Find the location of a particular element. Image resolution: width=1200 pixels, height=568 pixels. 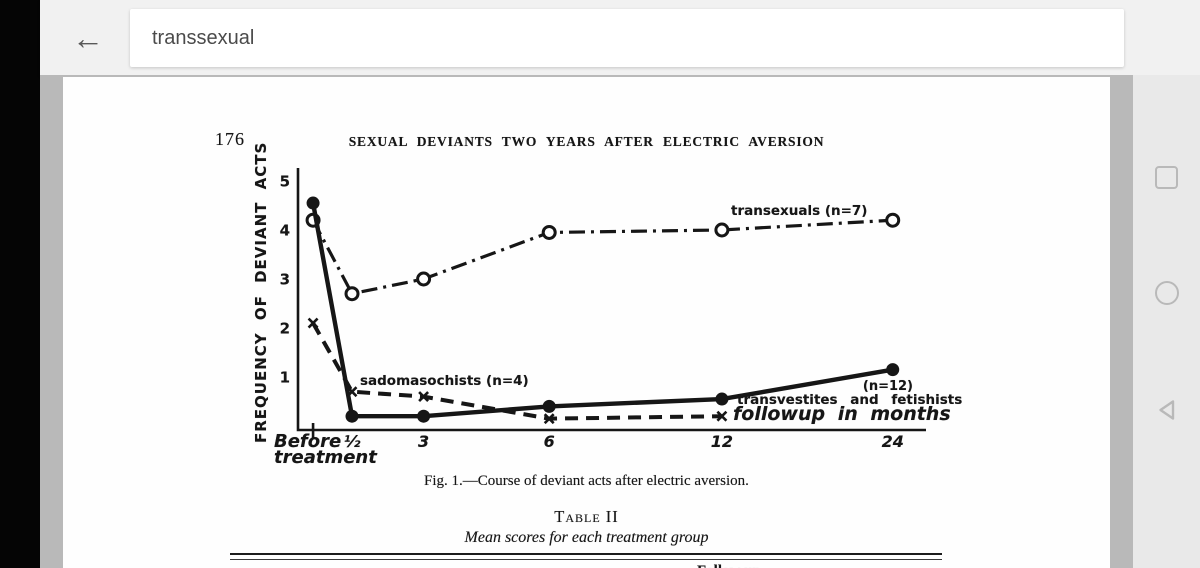

svg-text: 1 is located at coordinates (285, 378).